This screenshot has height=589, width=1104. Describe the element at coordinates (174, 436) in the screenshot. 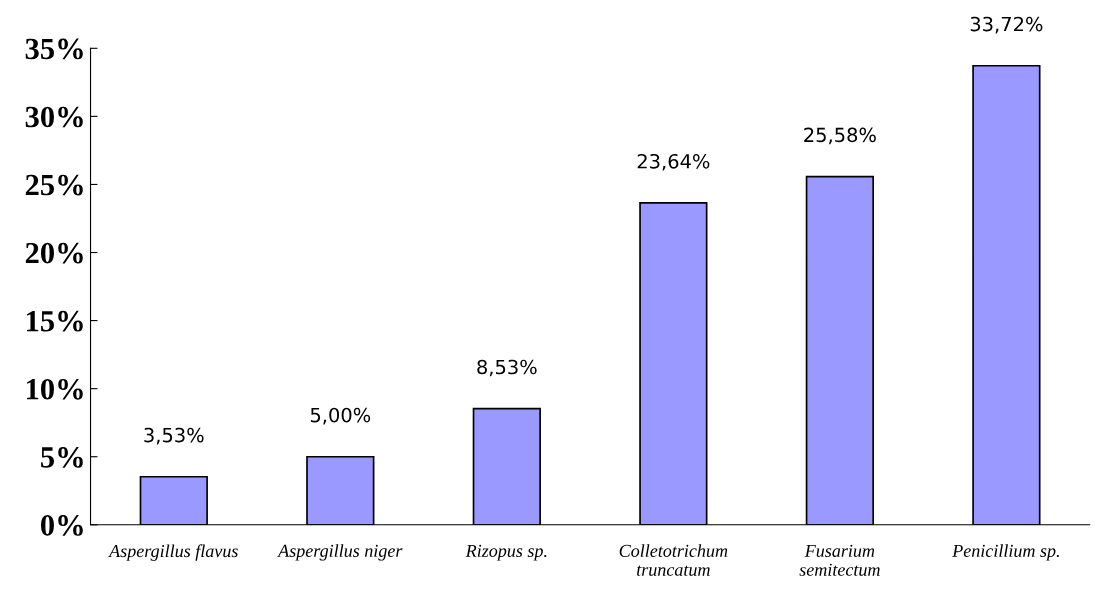

I see `data-label: 3,53%` at that location.